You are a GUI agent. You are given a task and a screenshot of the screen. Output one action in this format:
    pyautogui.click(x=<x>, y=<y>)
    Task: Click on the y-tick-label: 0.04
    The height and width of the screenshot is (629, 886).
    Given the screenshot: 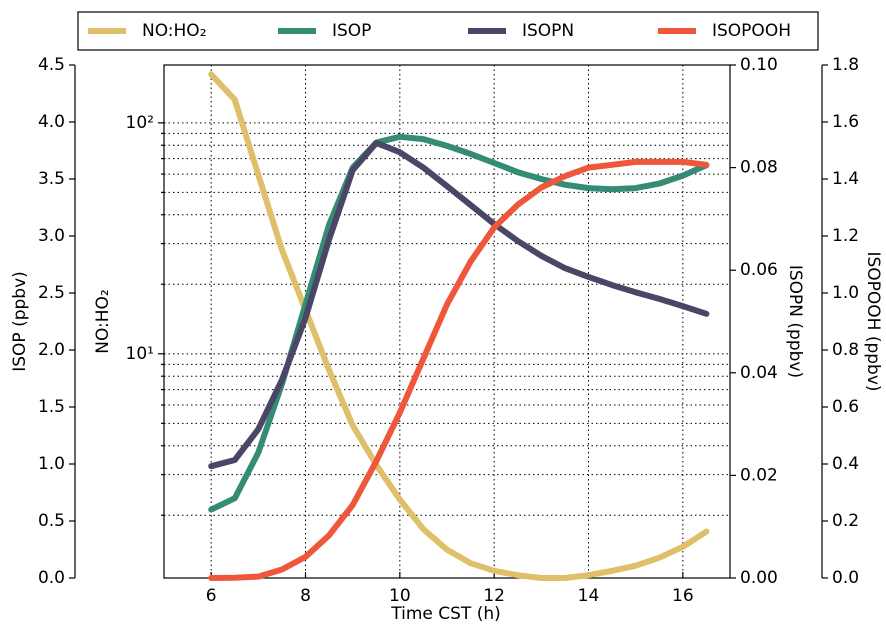 What is the action you would take?
    pyautogui.click(x=759, y=373)
    